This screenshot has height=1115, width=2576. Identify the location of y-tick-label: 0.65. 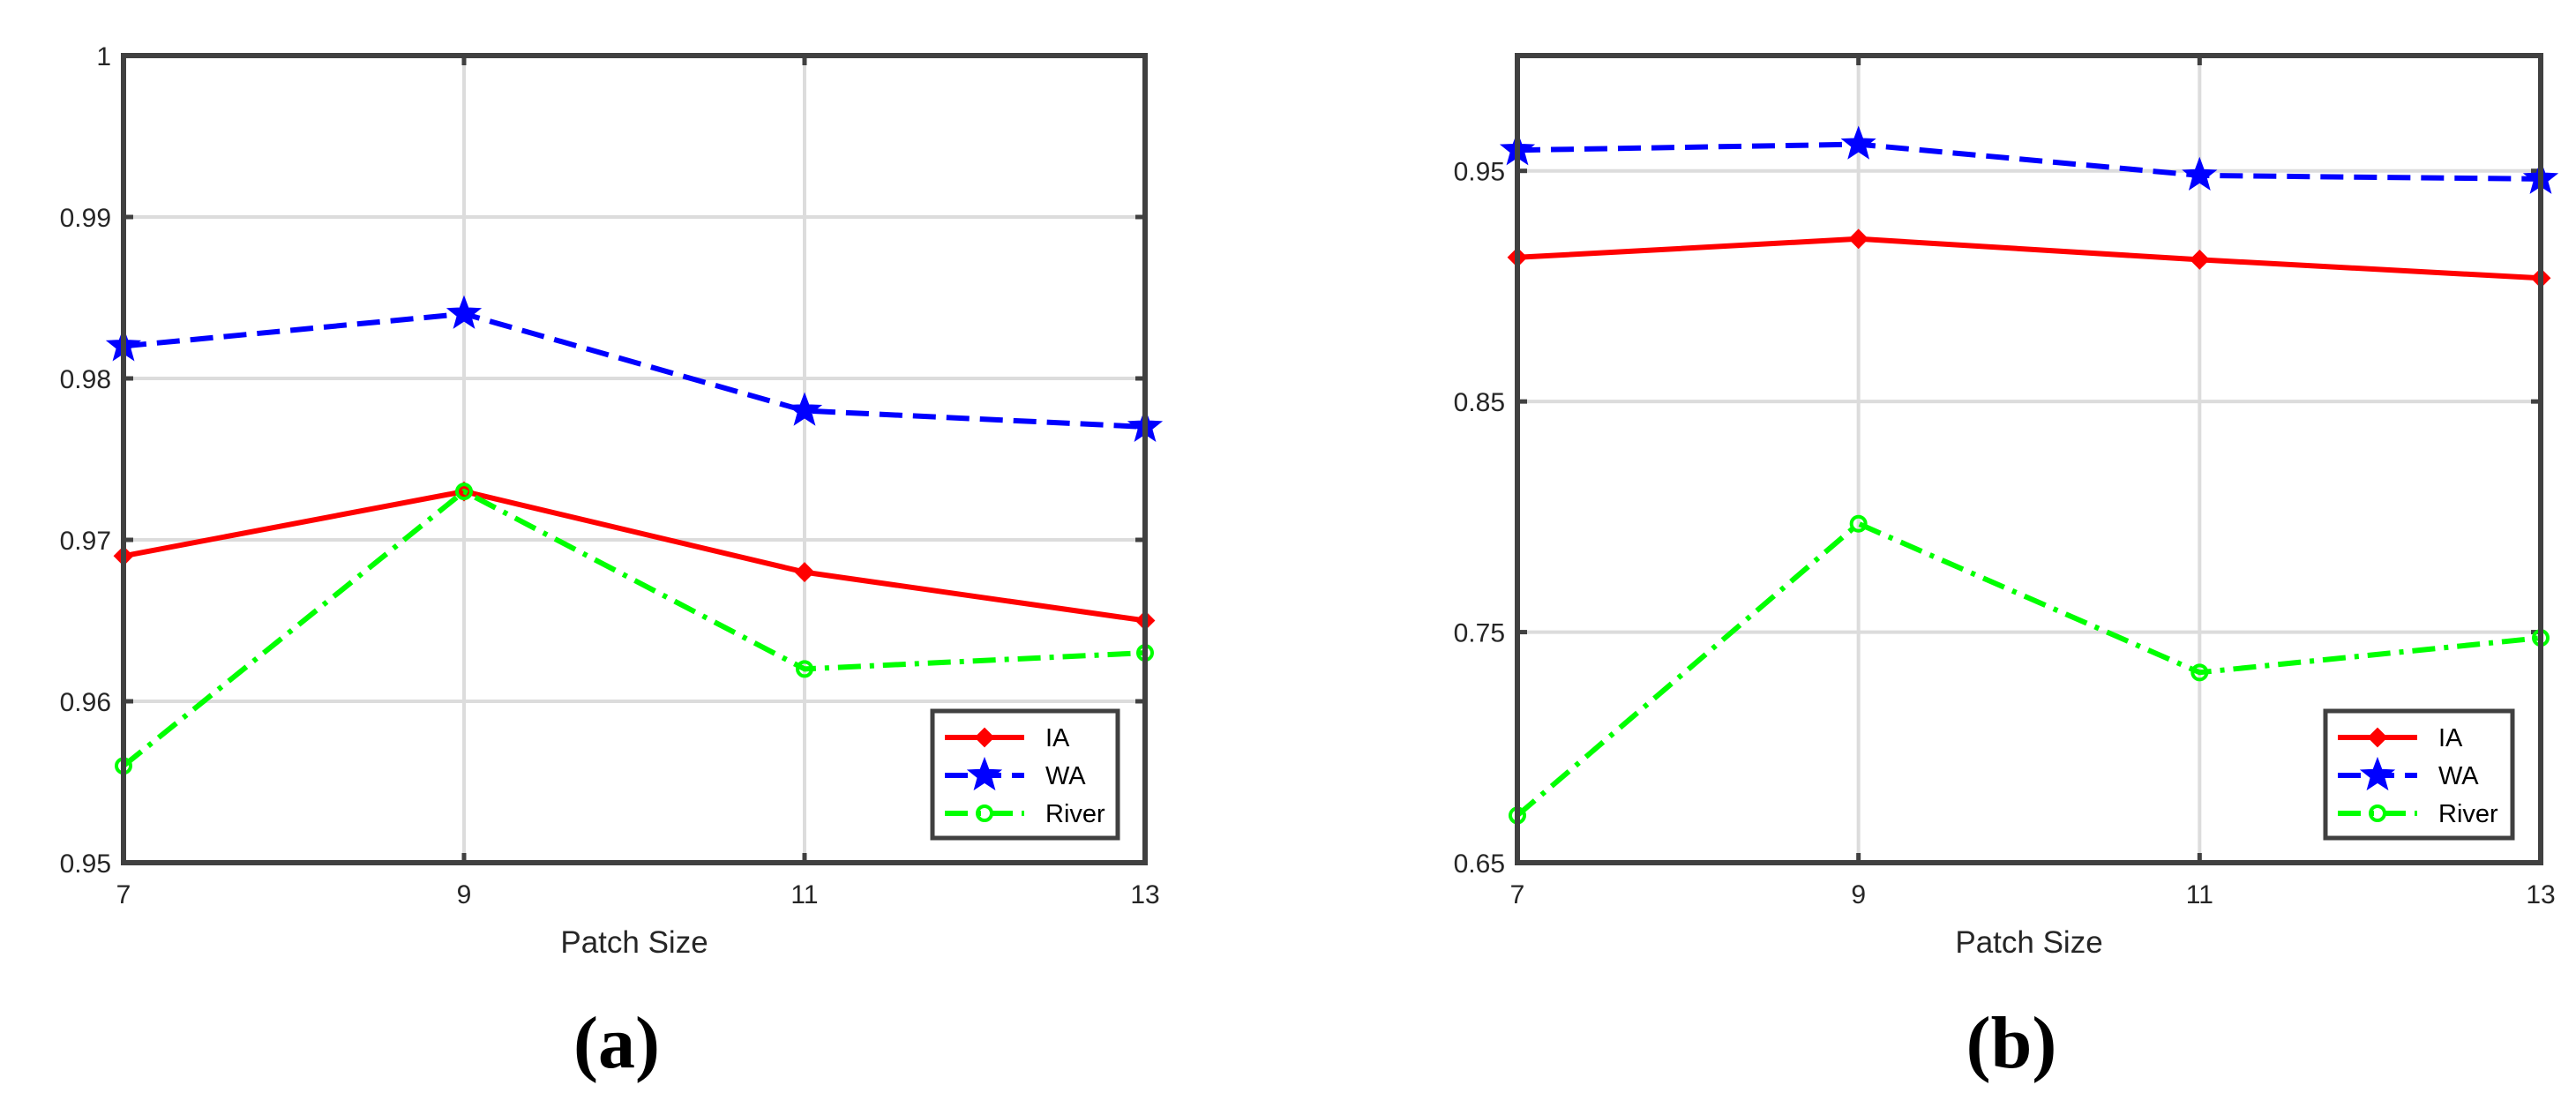
(1480, 864).